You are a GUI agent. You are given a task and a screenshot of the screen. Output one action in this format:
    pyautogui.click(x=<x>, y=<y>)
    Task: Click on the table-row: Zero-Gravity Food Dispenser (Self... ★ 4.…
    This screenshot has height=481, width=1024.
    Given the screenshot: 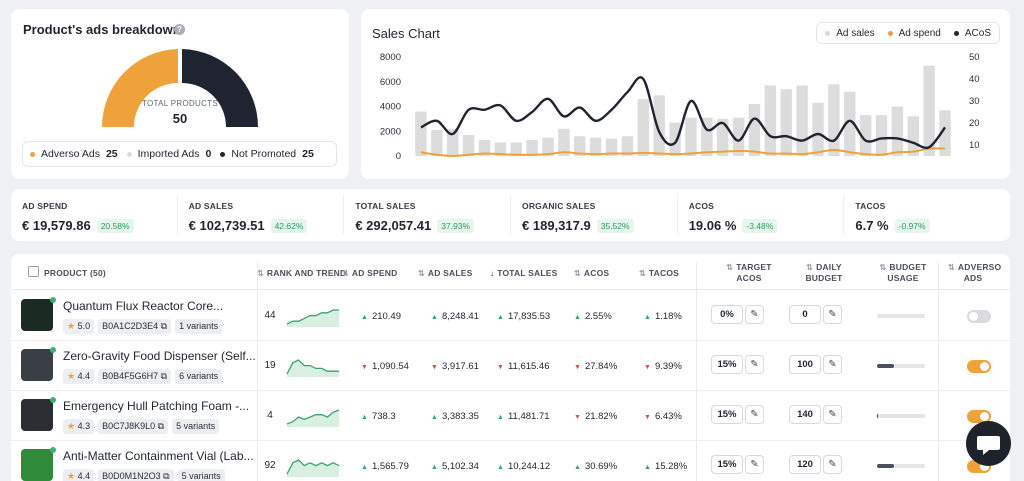 What is the action you would take?
    pyautogui.click(x=510, y=366)
    